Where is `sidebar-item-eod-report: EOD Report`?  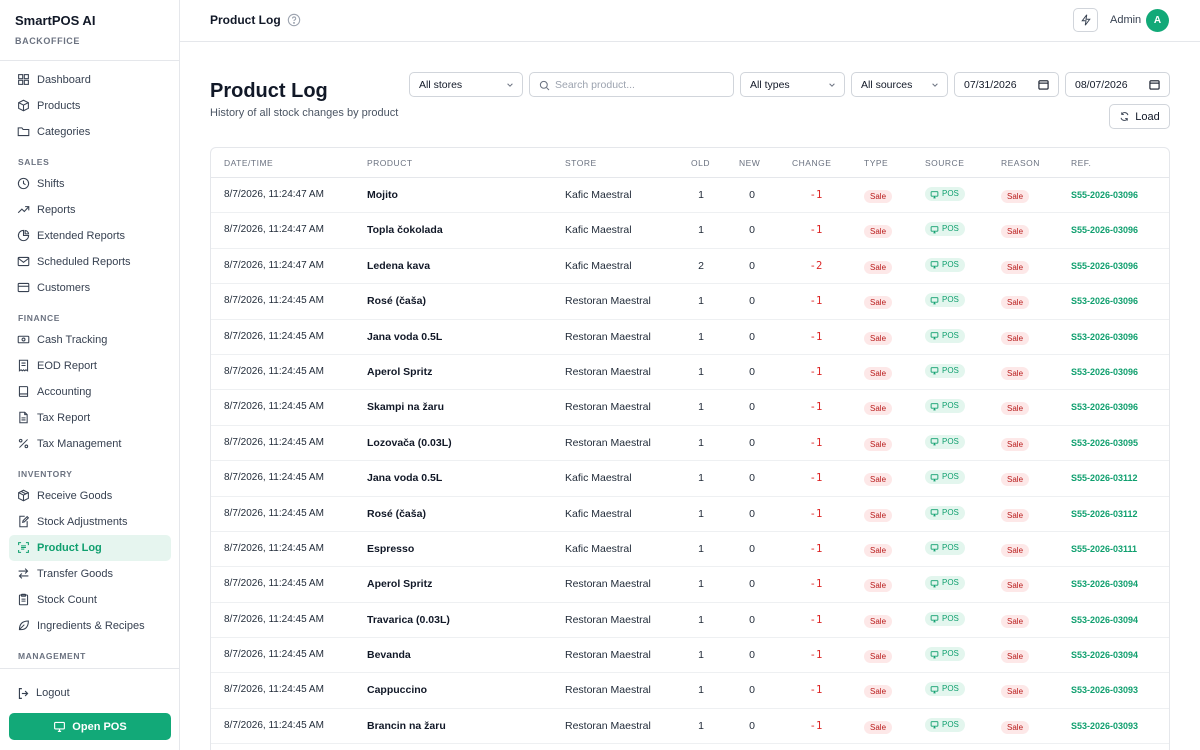 sidebar-item-eod-report: EOD Report is located at coordinates (90, 366).